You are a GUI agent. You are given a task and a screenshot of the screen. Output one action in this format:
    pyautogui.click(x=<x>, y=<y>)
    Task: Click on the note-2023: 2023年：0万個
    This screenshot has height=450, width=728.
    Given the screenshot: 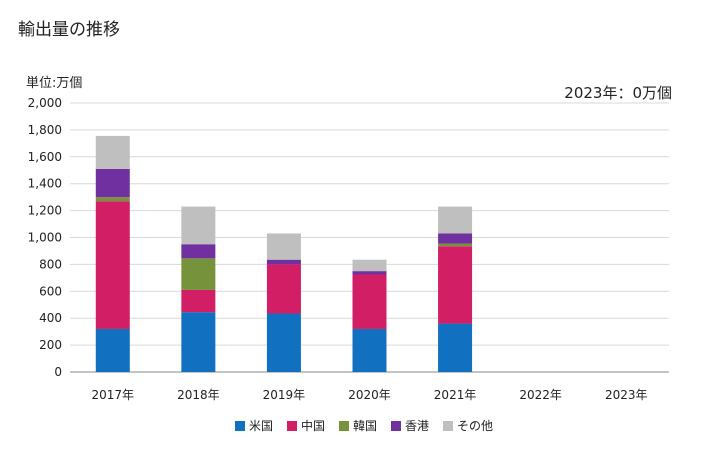 What is the action you would take?
    pyautogui.click(x=618, y=93)
    